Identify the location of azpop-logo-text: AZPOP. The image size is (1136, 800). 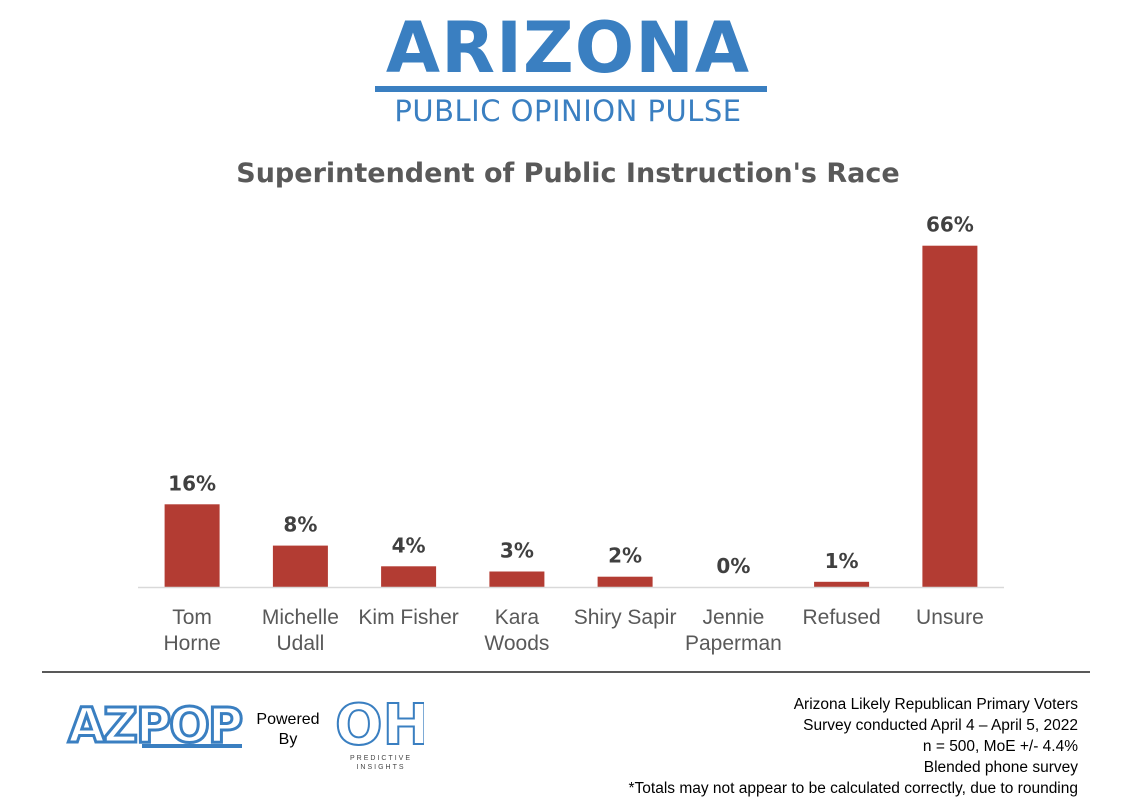
(155, 725).